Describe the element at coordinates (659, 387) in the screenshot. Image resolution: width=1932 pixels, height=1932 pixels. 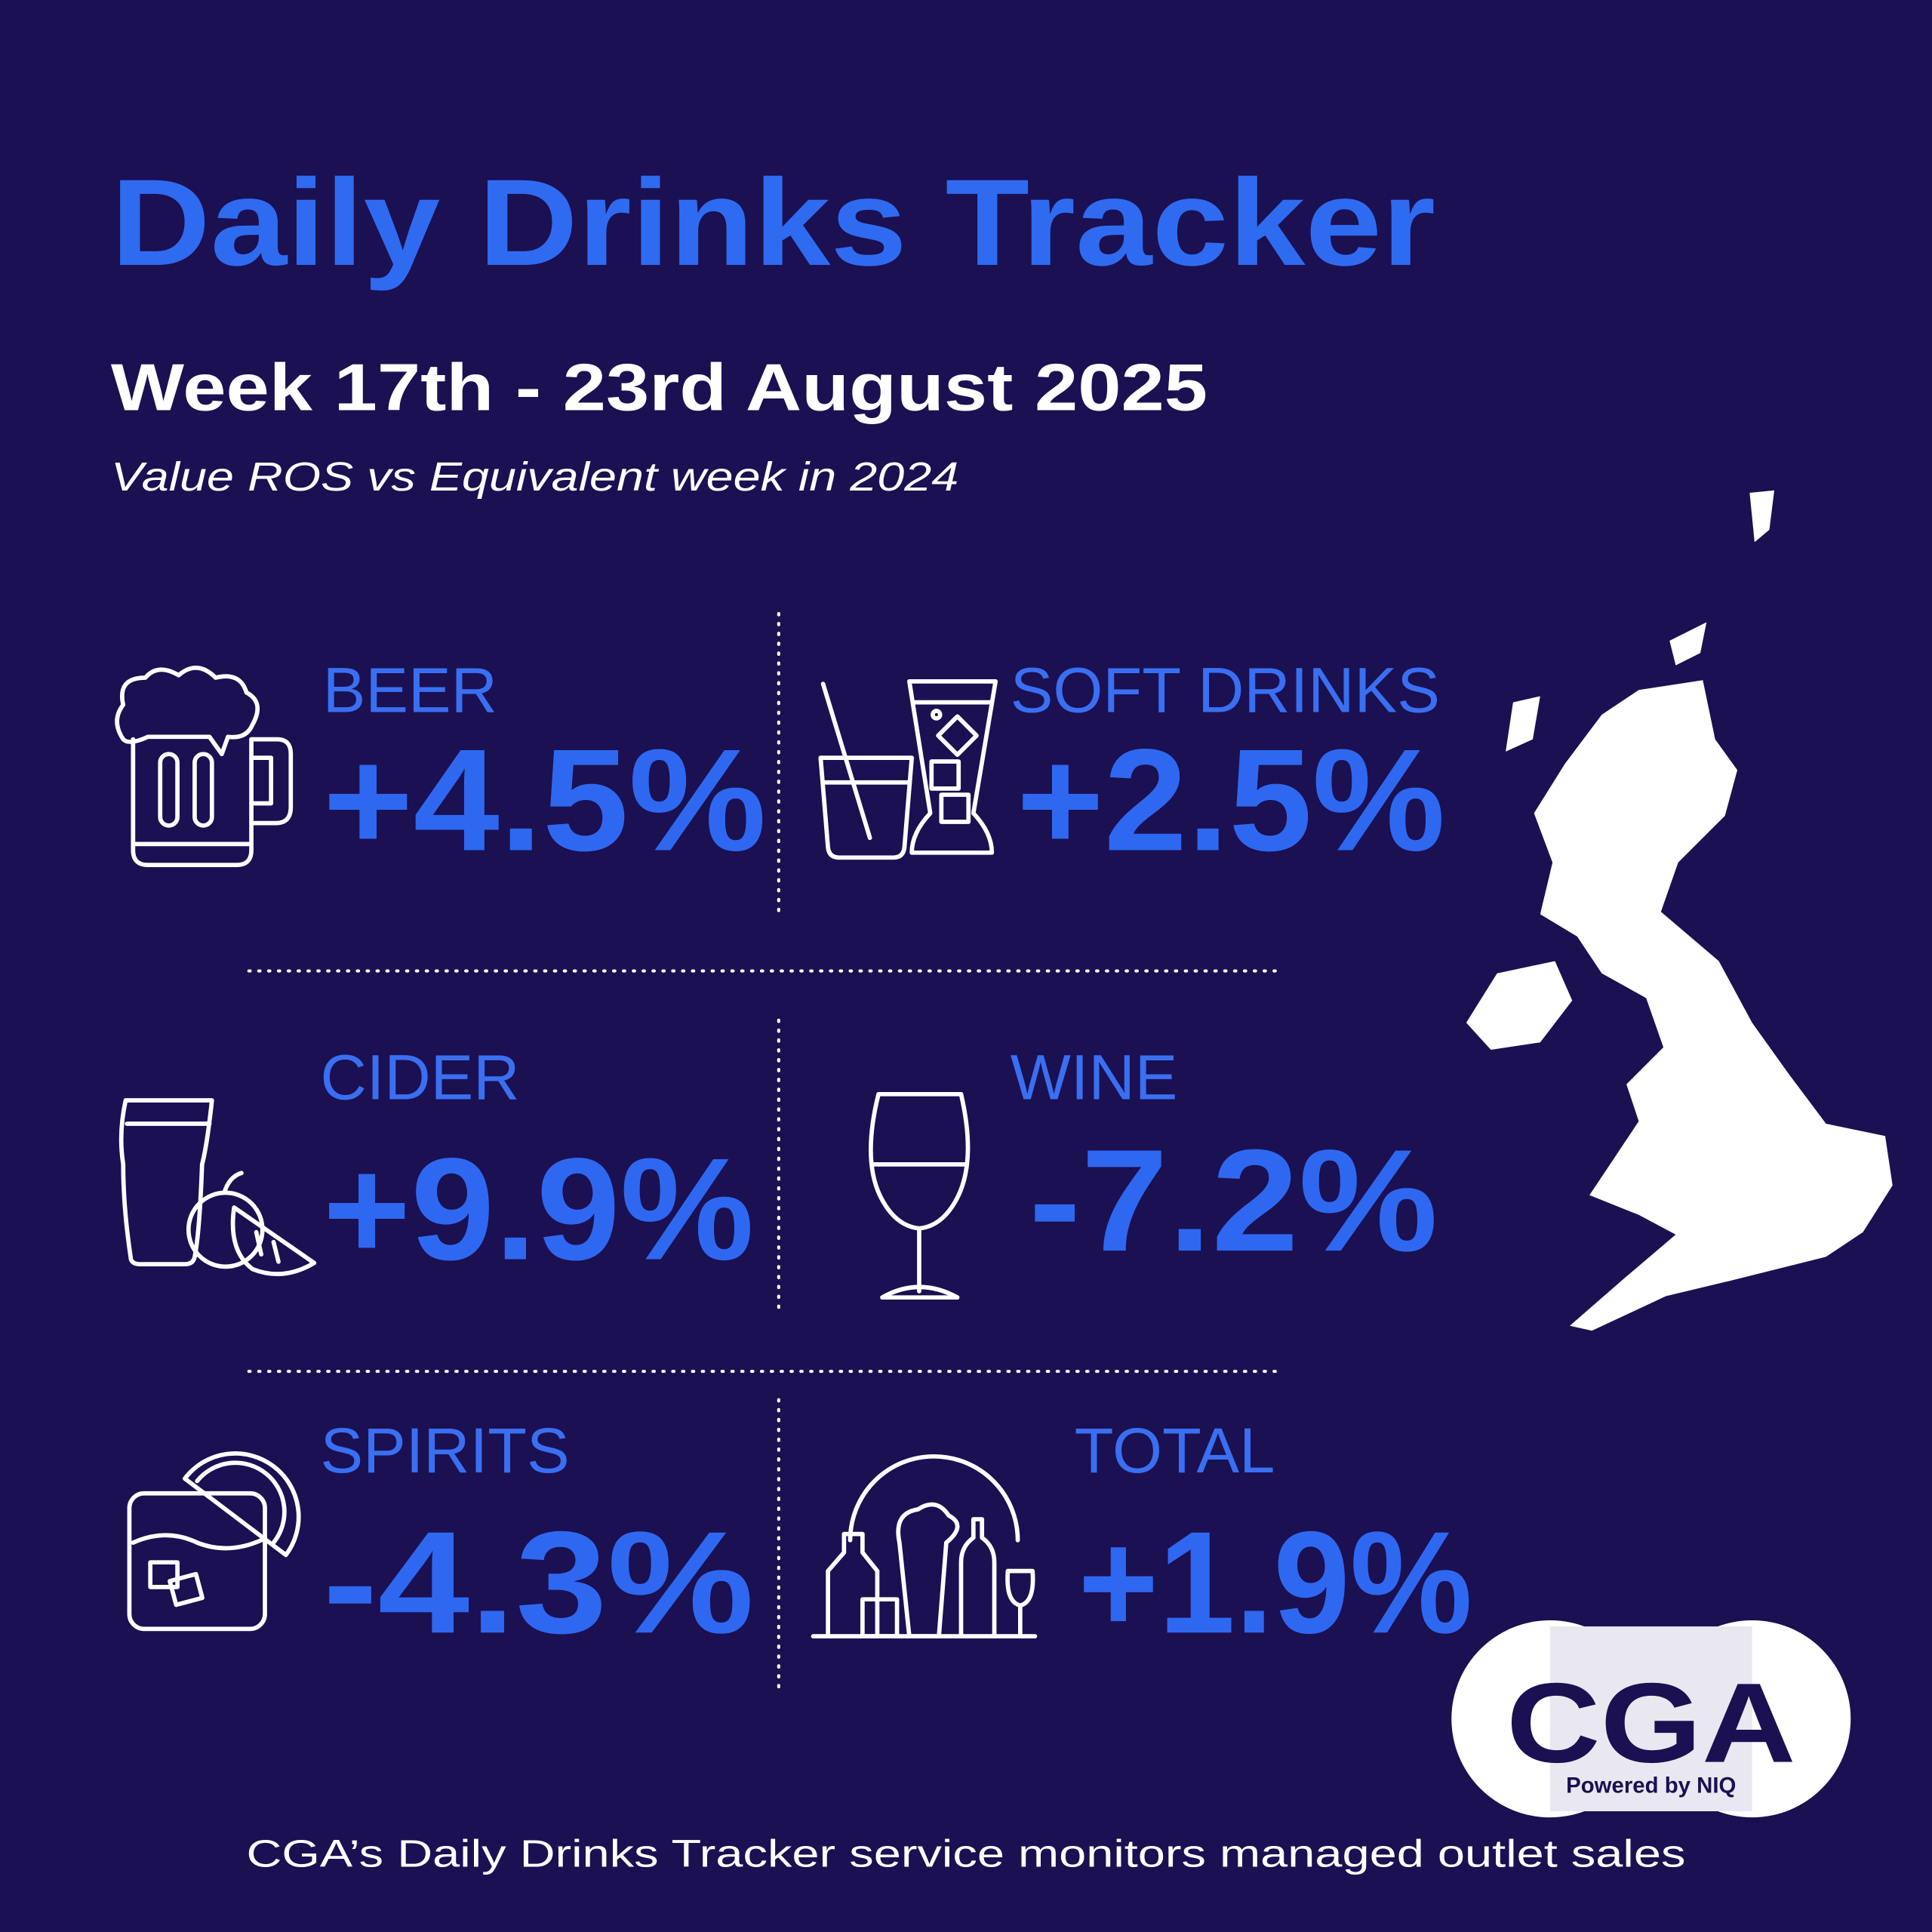
I see `subtitle: Week 17th - 23rd August 2025` at that location.